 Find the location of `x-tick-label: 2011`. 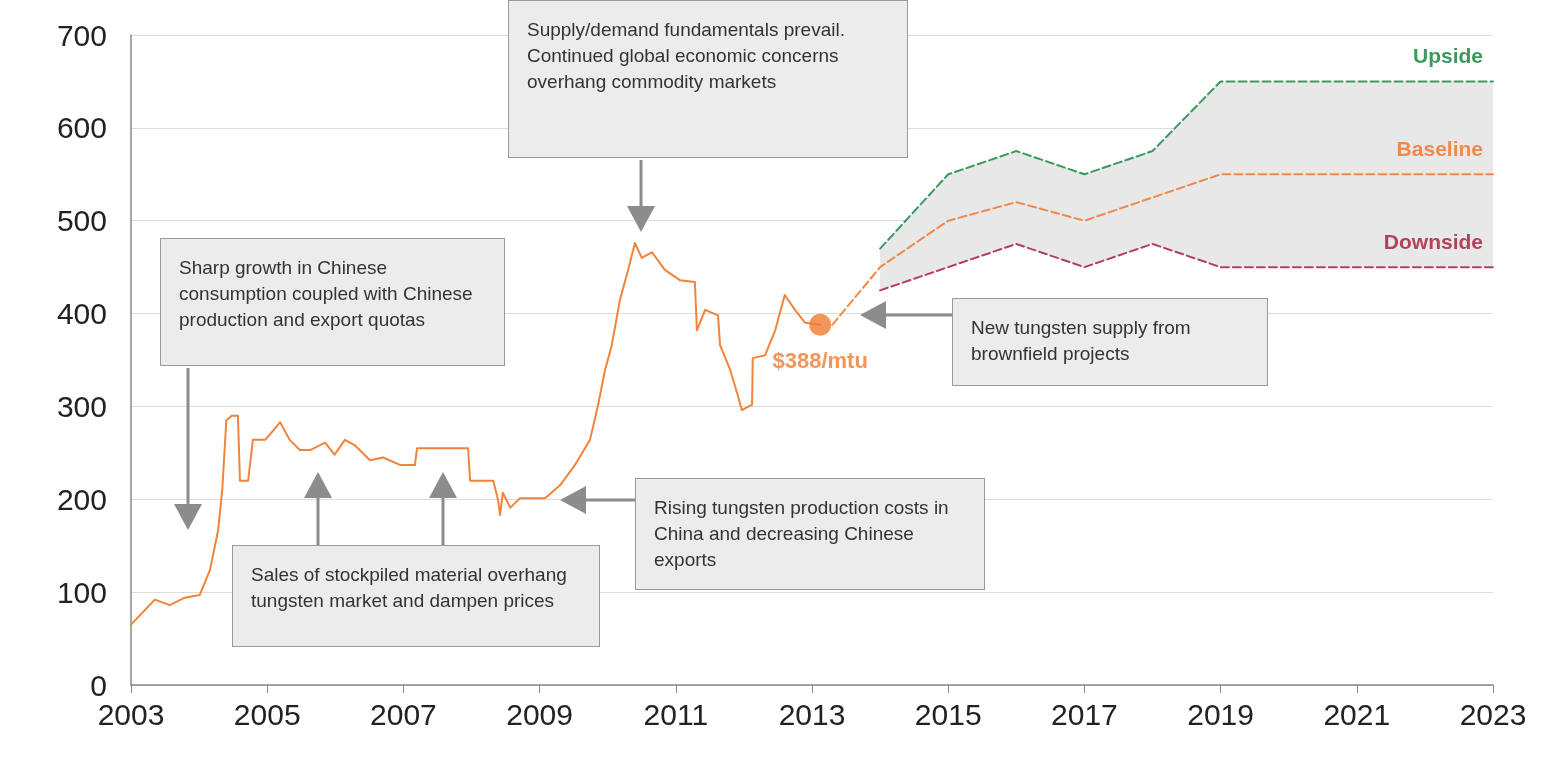

x-tick-label: 2011 is located at coordinates (676, 714).